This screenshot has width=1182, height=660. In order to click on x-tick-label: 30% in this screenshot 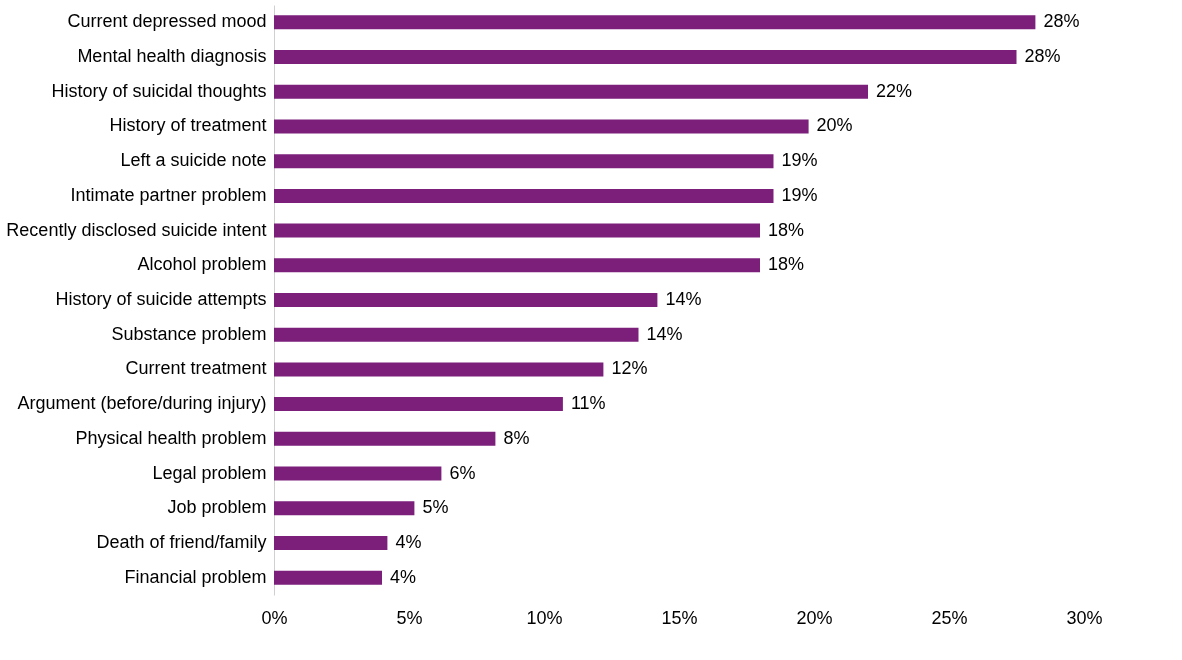, I will do `click(1084, 617)`.